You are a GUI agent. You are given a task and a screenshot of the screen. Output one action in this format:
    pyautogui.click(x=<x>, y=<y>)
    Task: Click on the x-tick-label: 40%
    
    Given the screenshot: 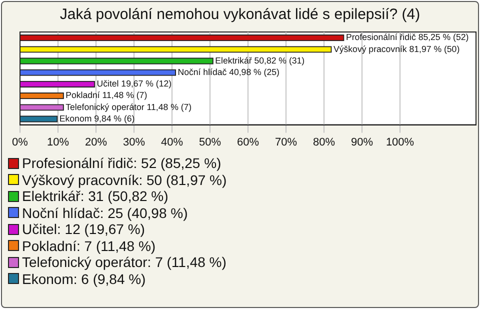 What is the action you would take?
    pyautogui.click(x=172, y=142)
    